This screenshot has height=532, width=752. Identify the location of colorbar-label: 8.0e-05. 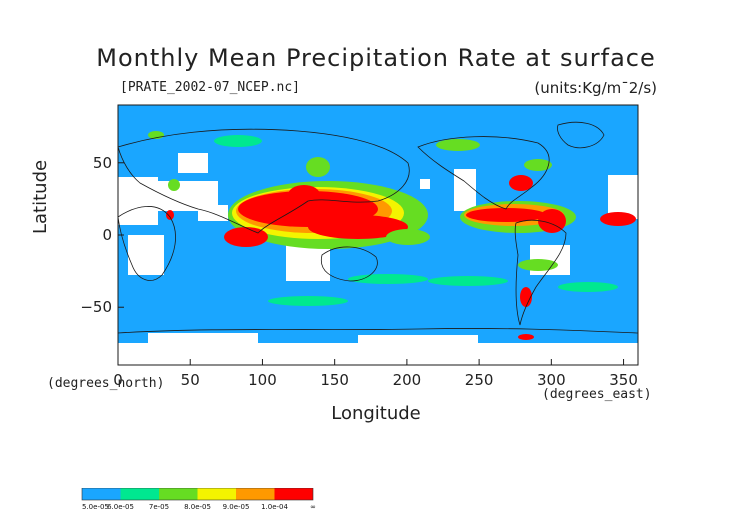
(197, 507).